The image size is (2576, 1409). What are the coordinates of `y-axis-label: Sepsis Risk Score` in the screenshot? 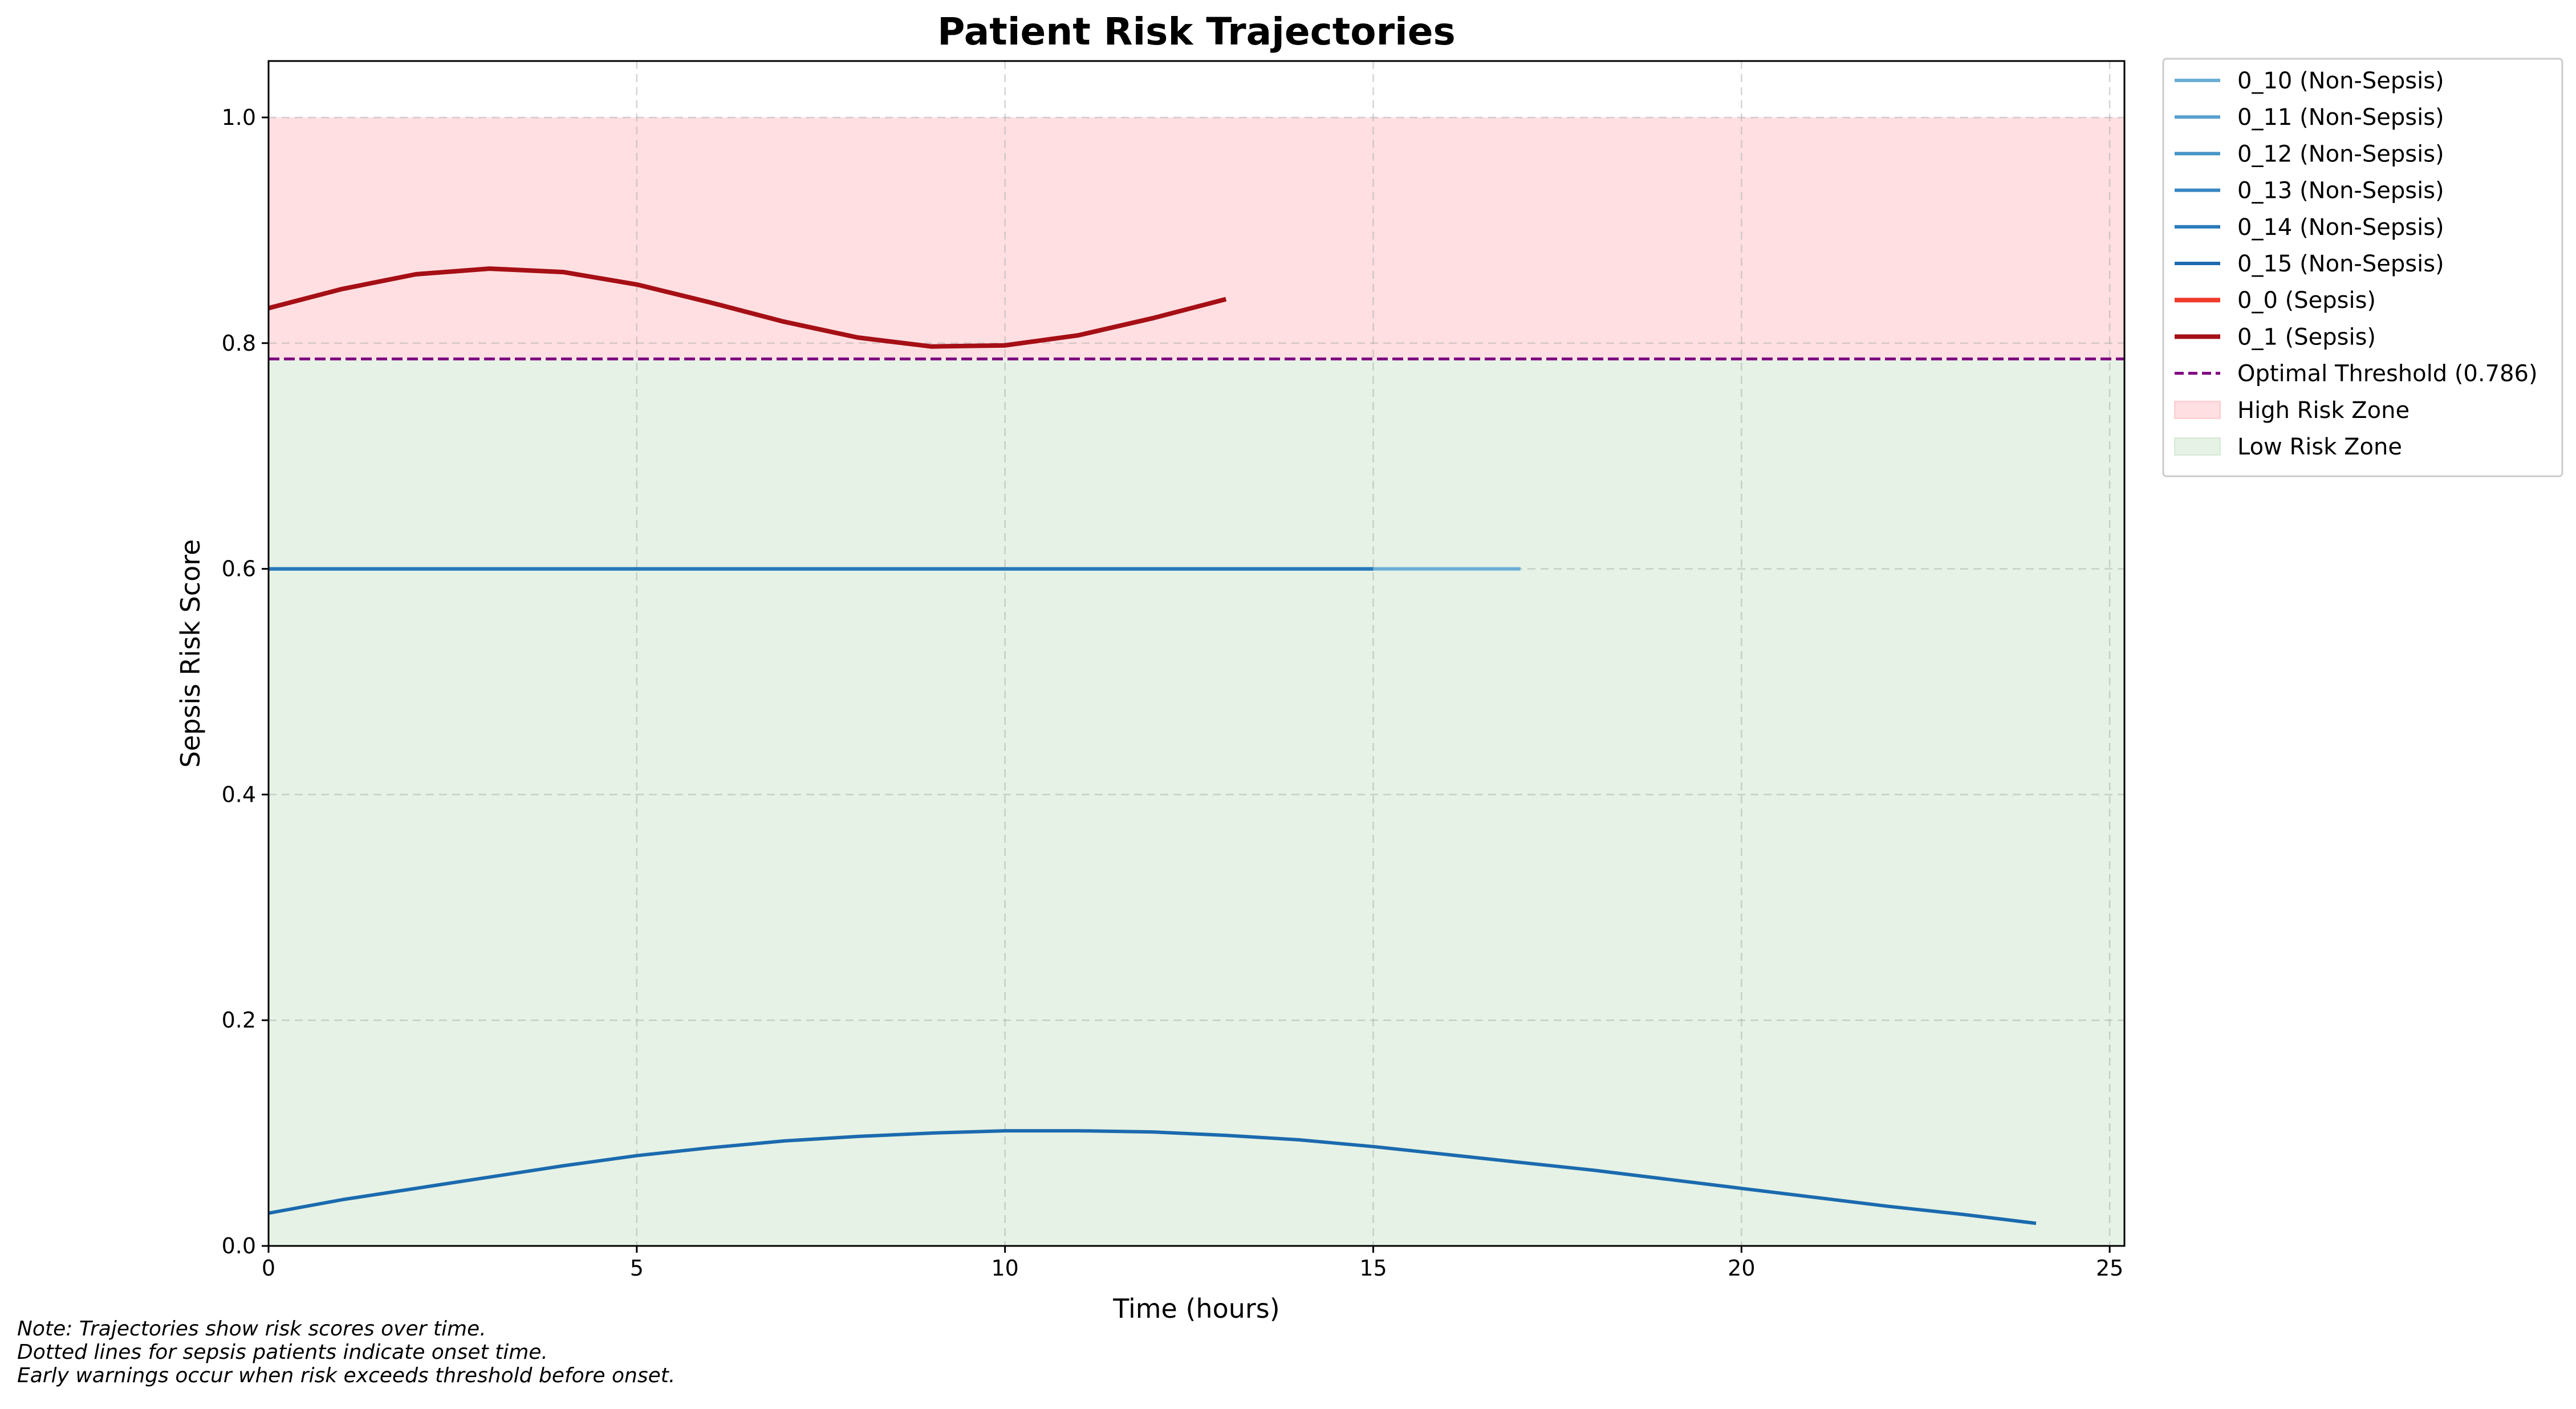 It's located at (190, 653).